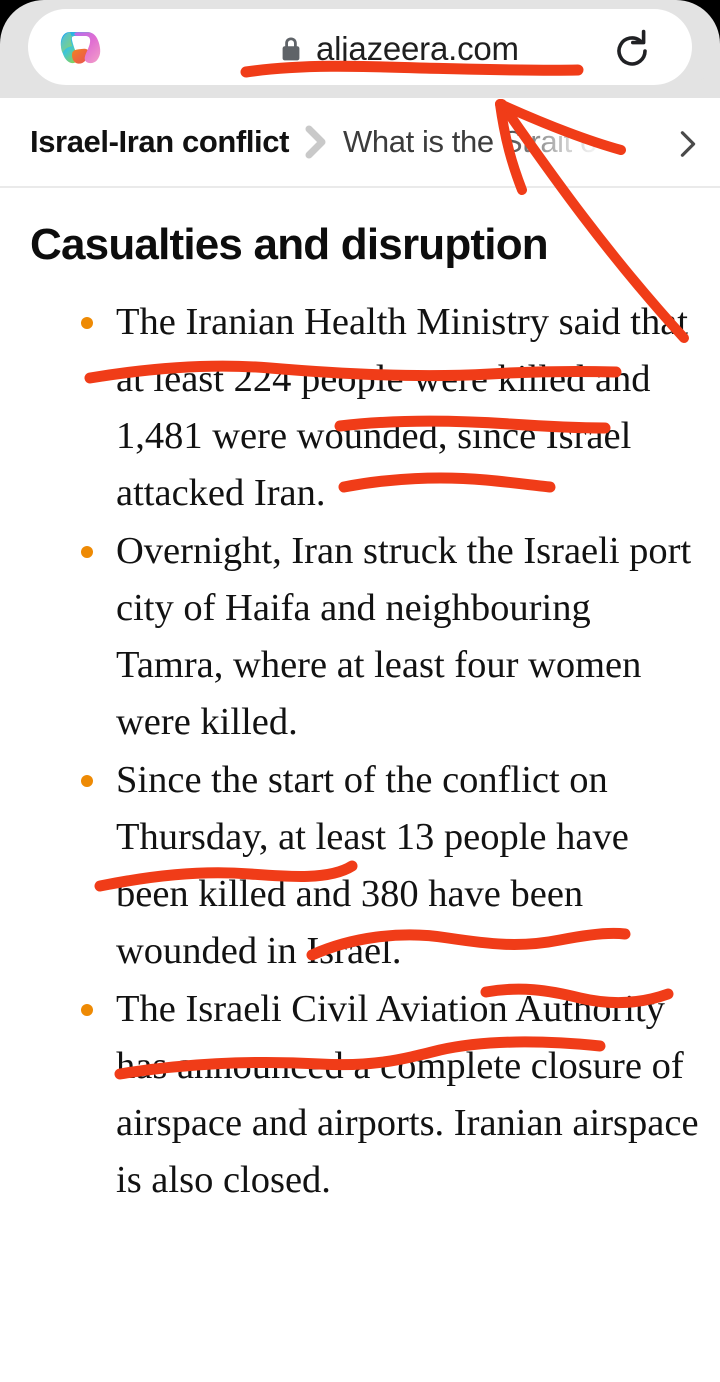  I want to click on copilot-icon, so click(83, 47).